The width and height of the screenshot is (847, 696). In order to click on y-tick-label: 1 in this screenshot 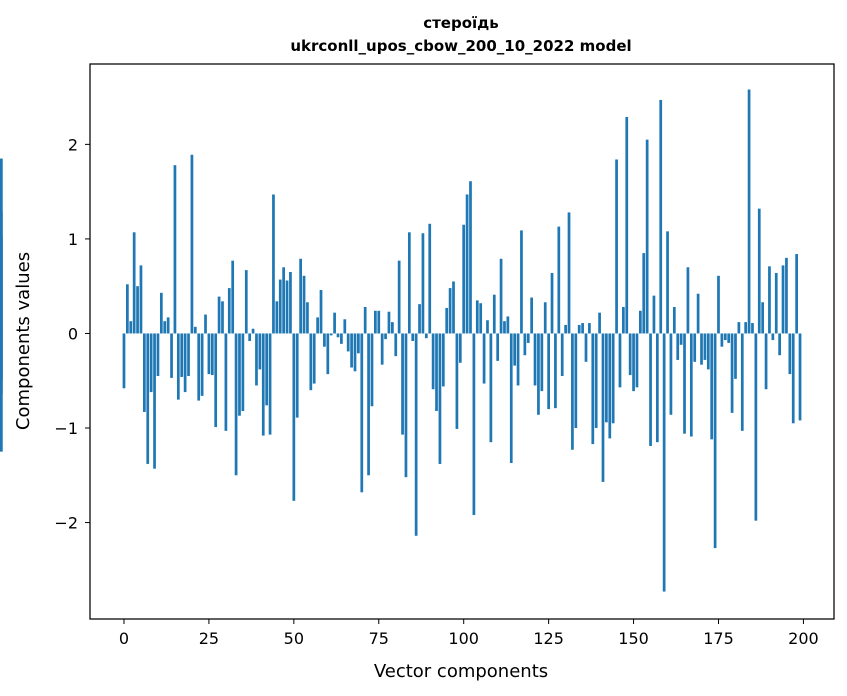, I will do `click(73, 239)`.